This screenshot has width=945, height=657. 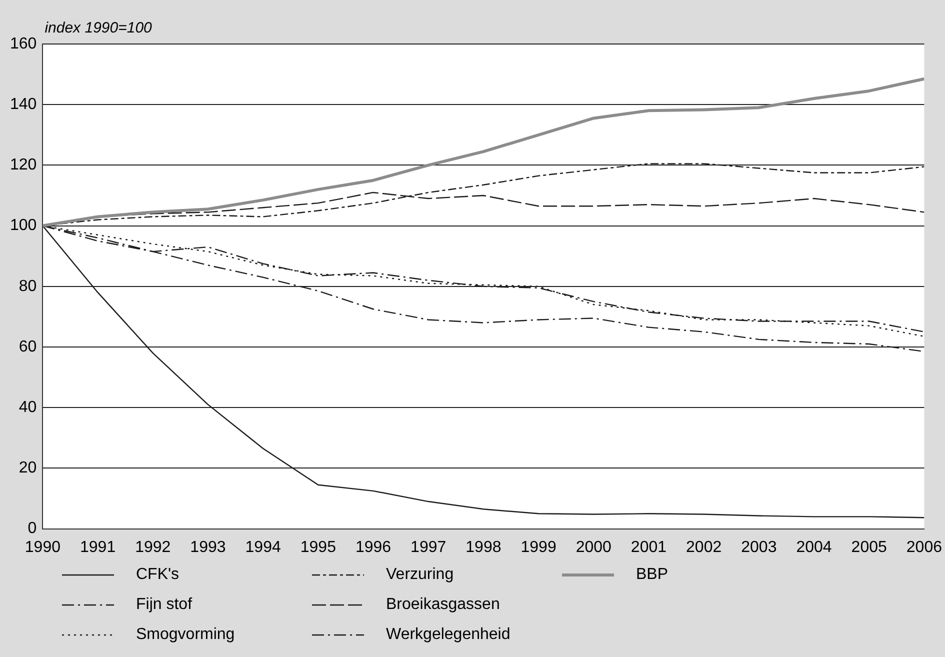 I want to click on y-tick-label: 0, so click(x=32, y=529).